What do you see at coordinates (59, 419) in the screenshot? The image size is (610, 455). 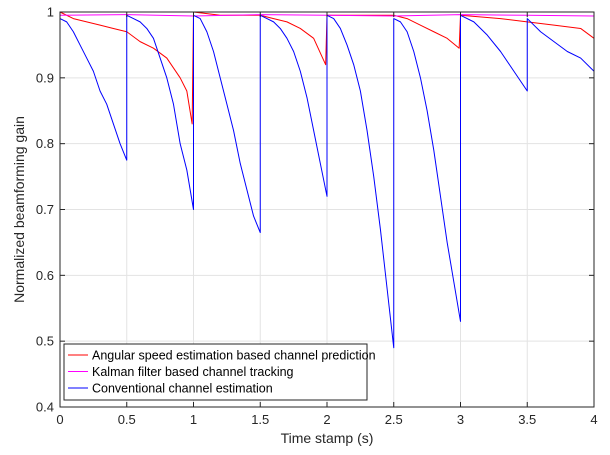 I see `x-tick-label: 0` at bounding box center [59, 419].